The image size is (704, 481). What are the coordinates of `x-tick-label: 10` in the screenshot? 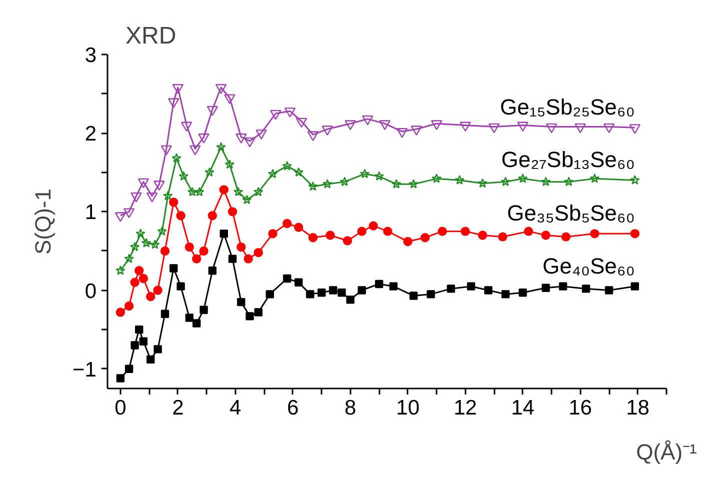 It's located at (408, 408).